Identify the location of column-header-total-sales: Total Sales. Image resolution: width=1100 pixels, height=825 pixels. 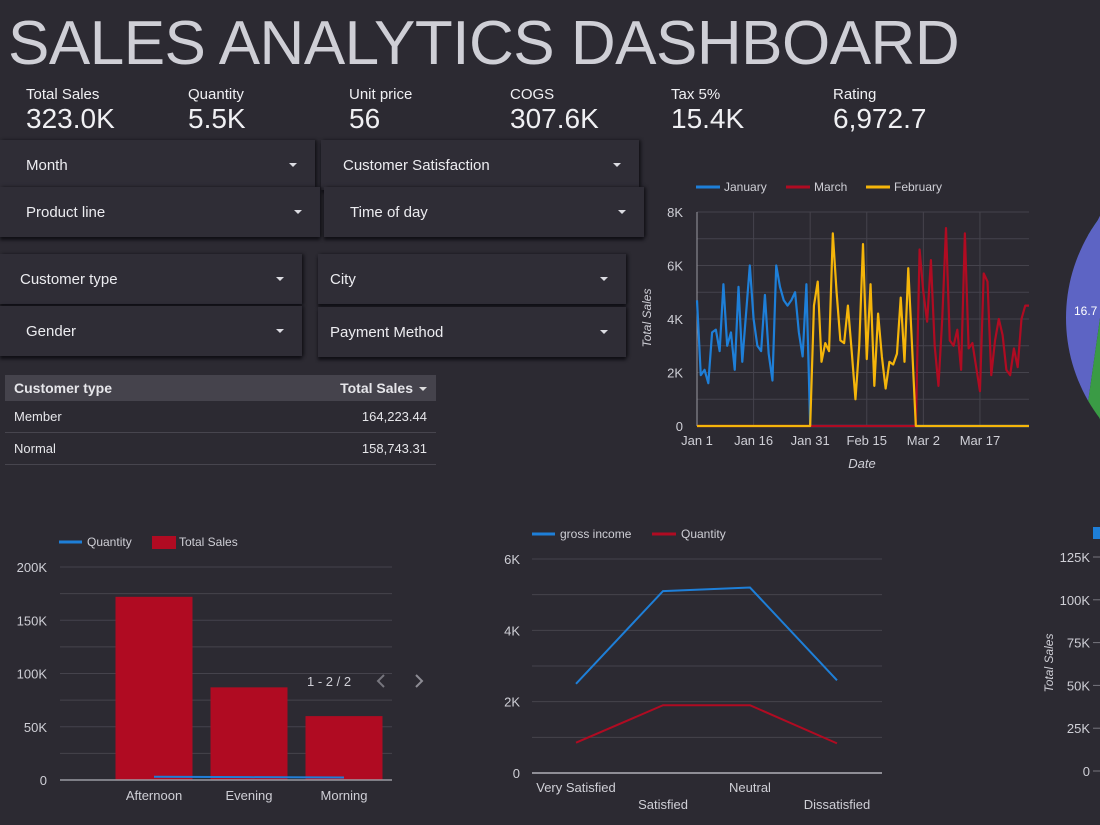
(383, 388).